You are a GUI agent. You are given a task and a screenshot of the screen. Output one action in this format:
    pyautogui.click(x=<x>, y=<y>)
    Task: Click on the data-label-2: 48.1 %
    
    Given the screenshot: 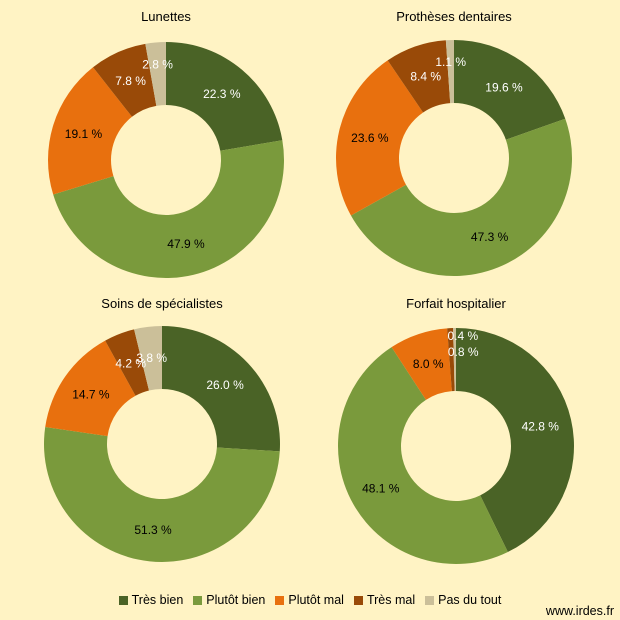 What is the action you would take?
    pyautogui.click(x=381, y=489)
    